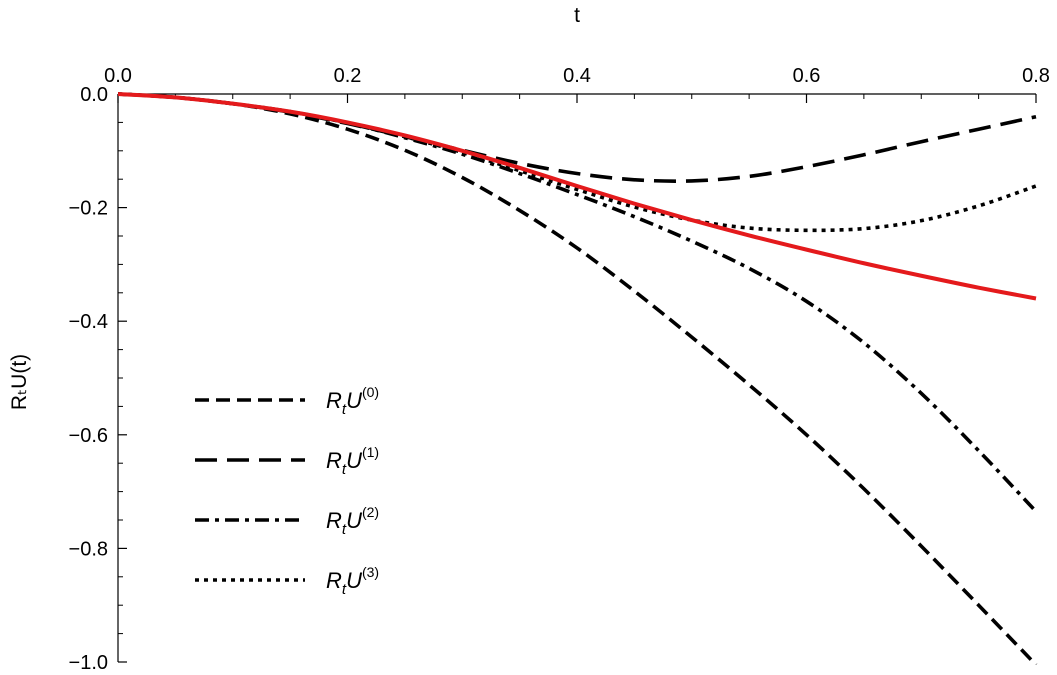 The width and height of the screenshot is (1057, 675). I want to click on y-tick-label: −0.4, so click(88, 322).